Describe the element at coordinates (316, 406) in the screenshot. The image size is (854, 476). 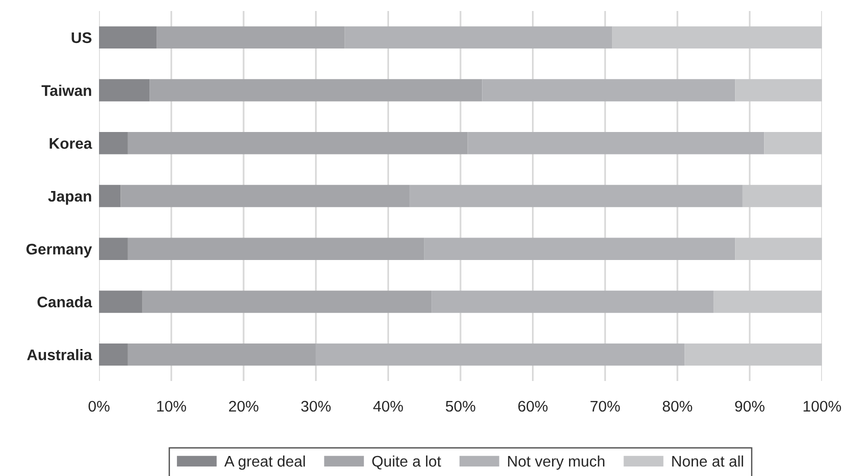
I see `x-tick-label: 30%` at that location.